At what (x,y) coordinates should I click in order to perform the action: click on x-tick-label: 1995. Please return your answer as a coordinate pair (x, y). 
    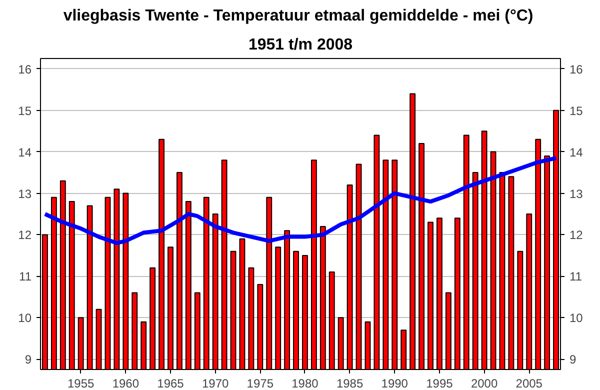
    Looking at the image, I should click on (440, 383).